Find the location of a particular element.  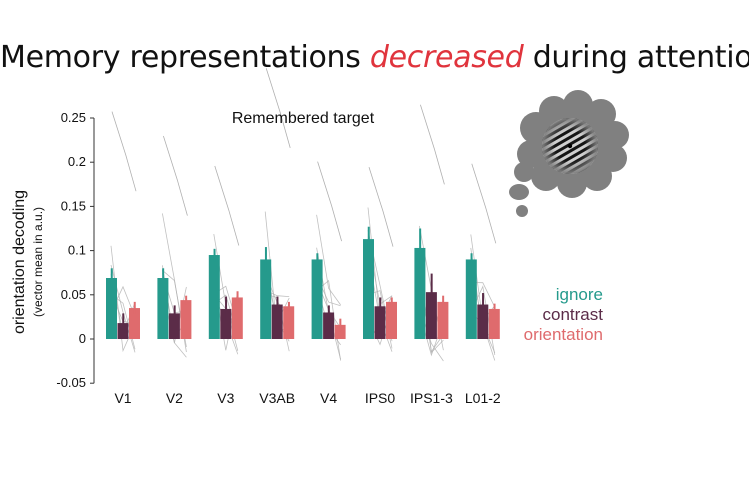

y-axis-label: orientation decoding is located at coordinates (19, 262).